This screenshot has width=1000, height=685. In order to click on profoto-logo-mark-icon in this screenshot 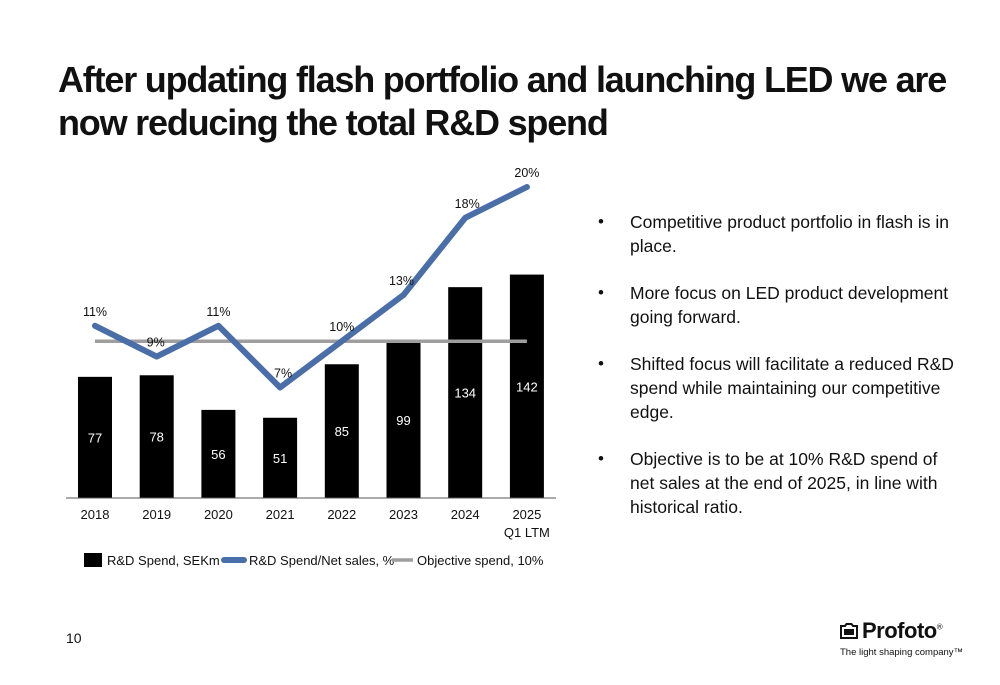, I will do `click(849, 631)`.